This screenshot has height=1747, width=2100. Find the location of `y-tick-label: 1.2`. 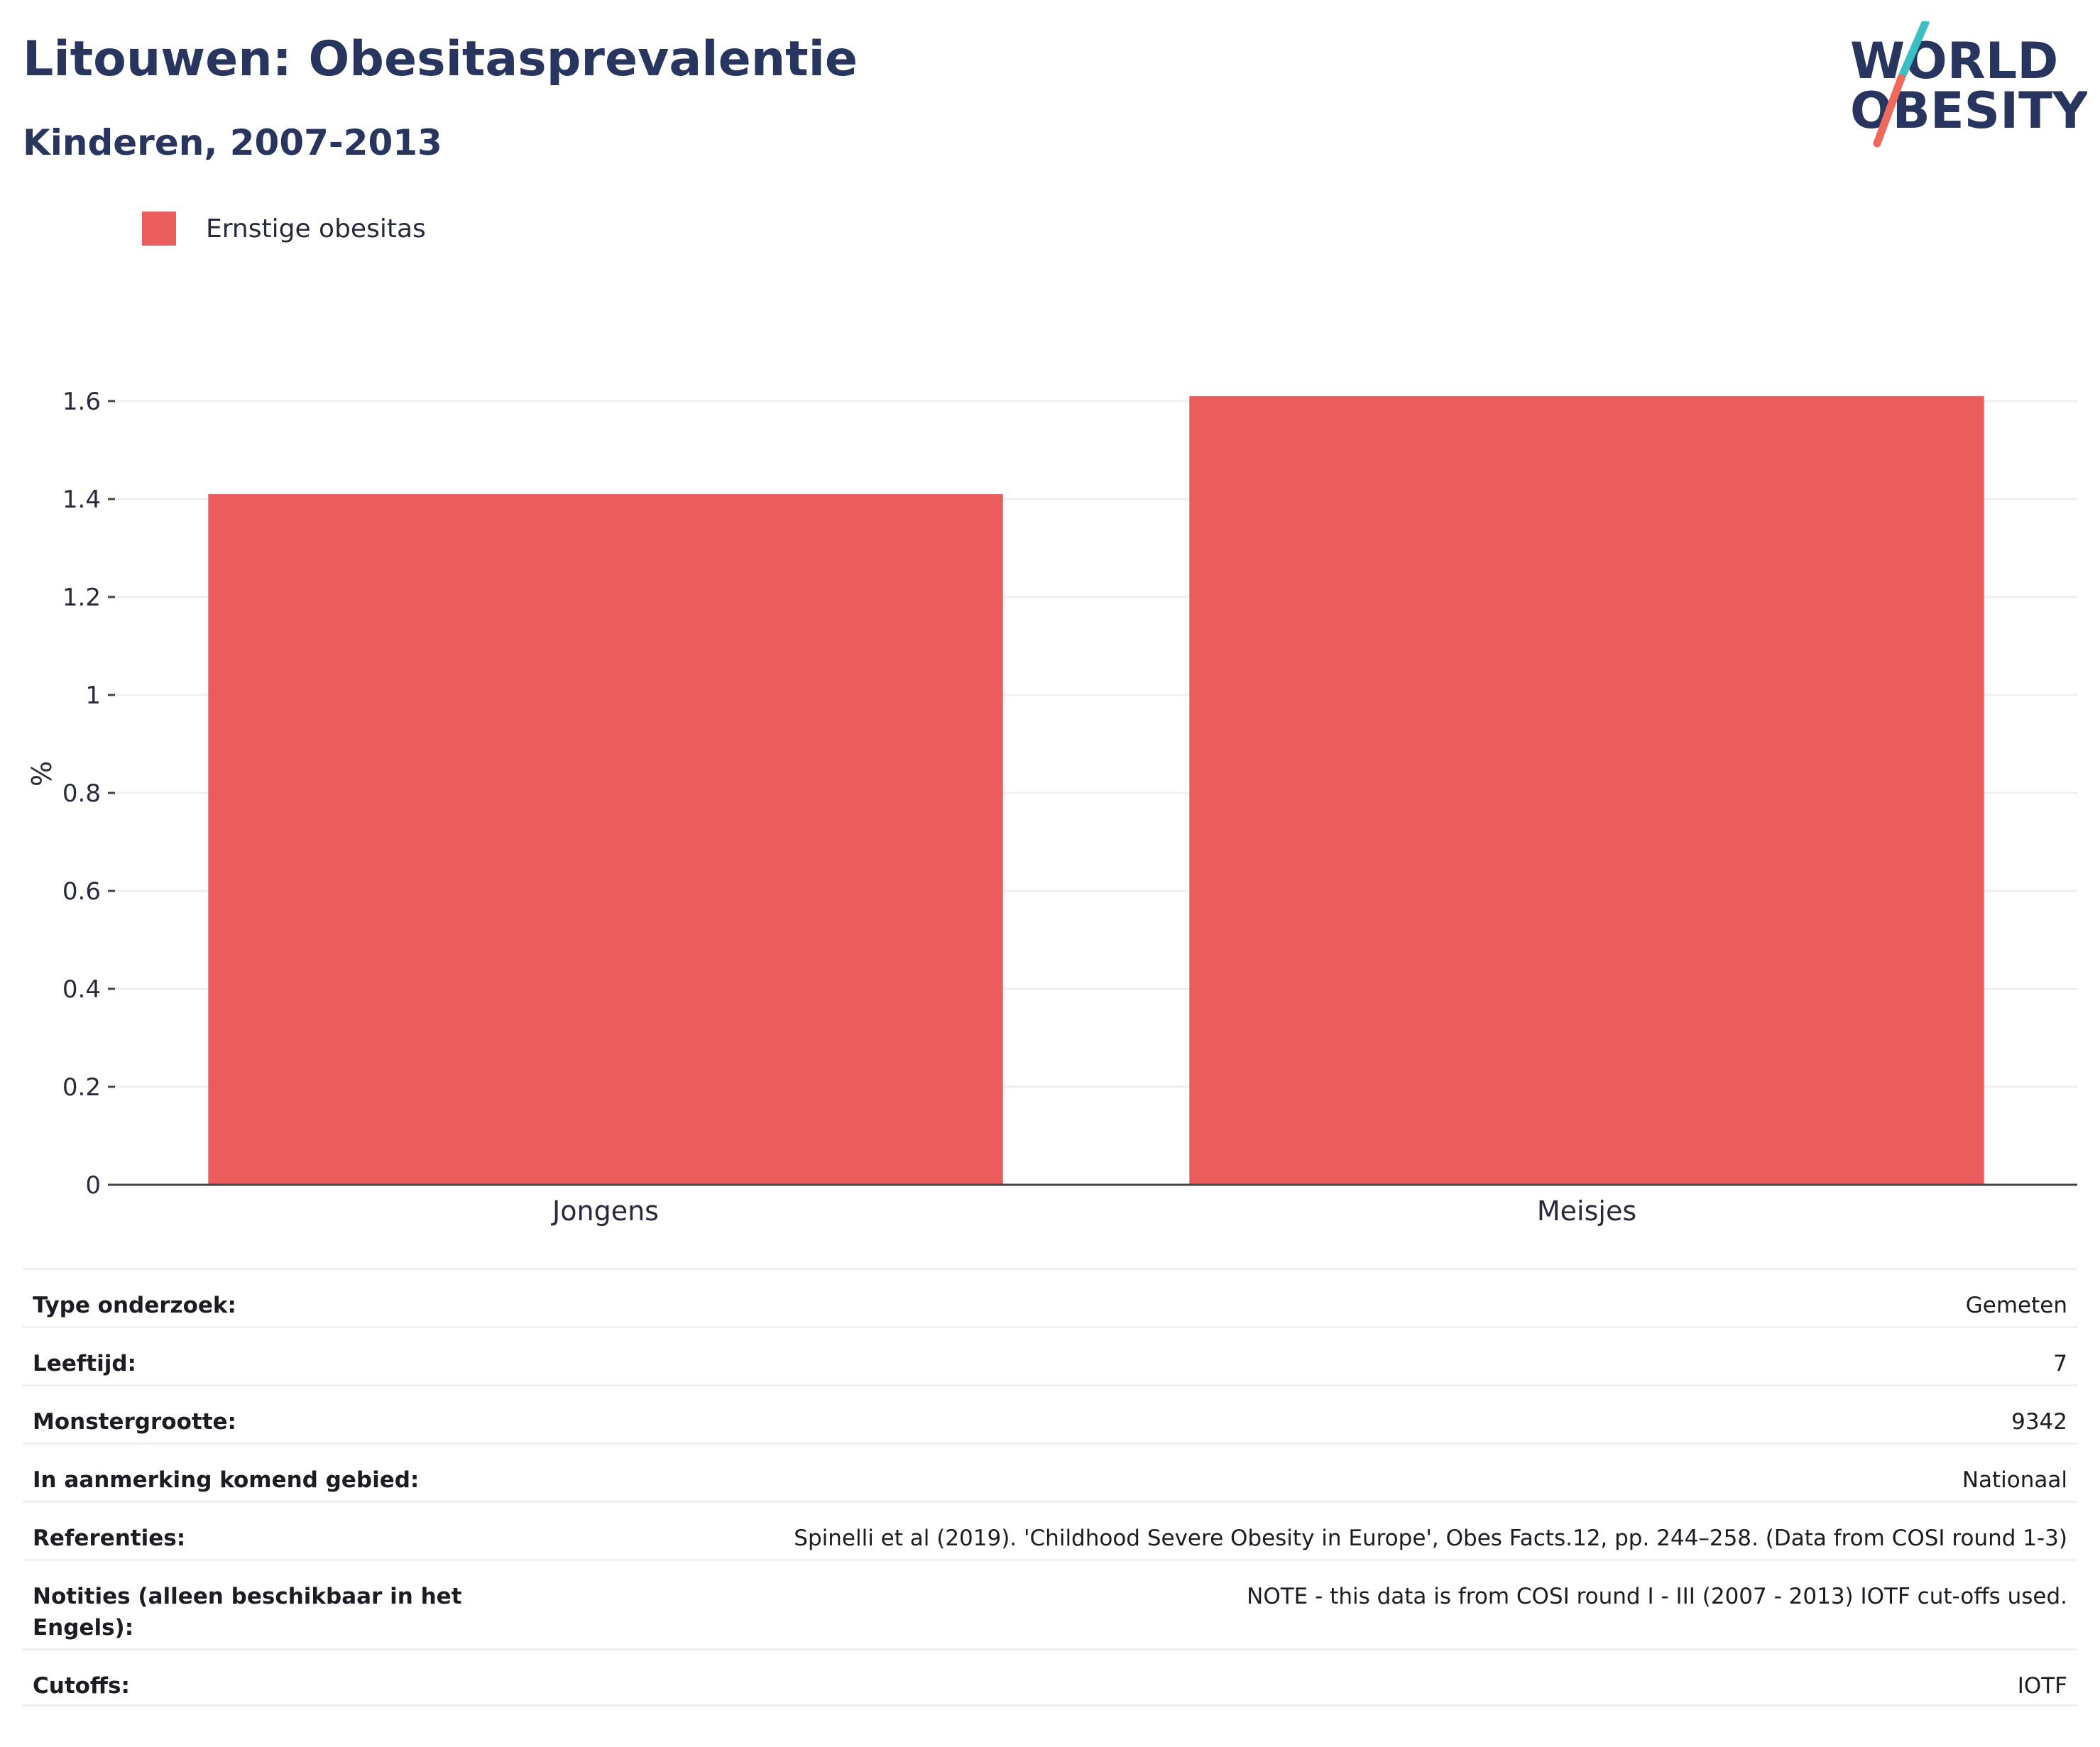

y-tick-label: 1.2 is located at coordinates (81, 598).